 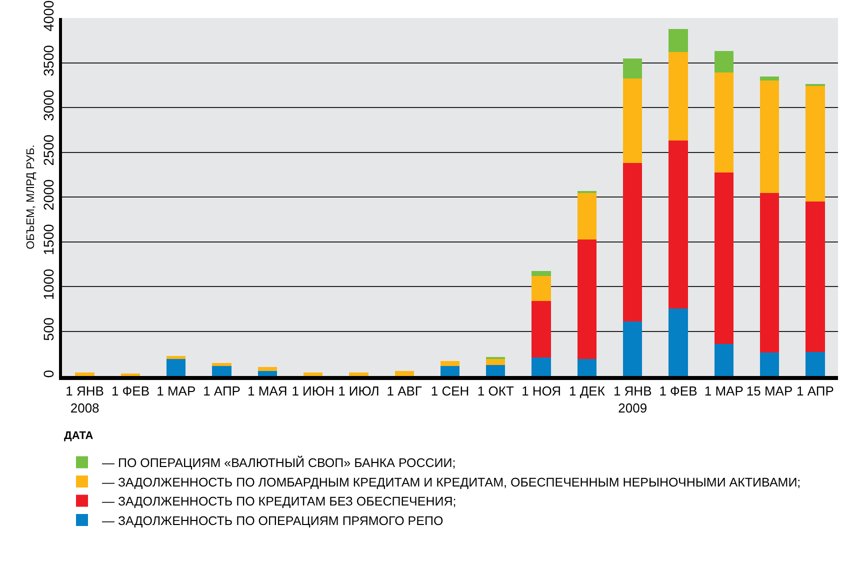 What do you see at coordinates (85, 400) in the screenshot?
I see `x-tick-label: 1 ЯНВ 2008` at bounding box center [85, 400].